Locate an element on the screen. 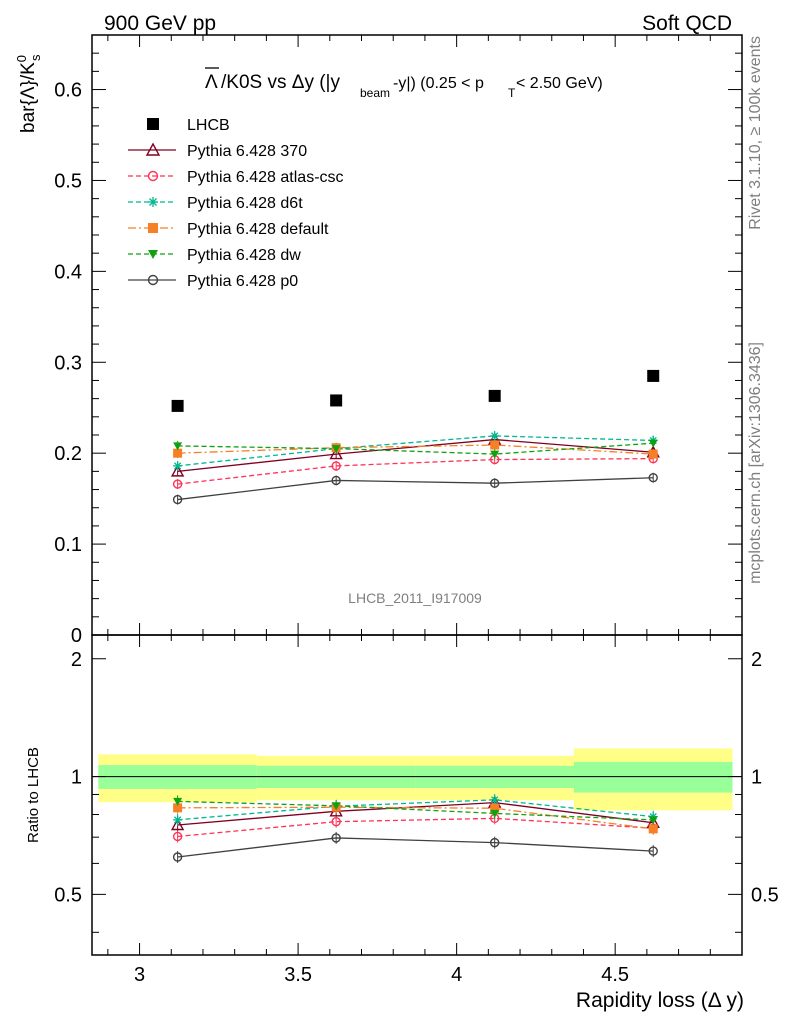  ylabel-main: bar{Λ}/K is located at coordinates (28, 97).